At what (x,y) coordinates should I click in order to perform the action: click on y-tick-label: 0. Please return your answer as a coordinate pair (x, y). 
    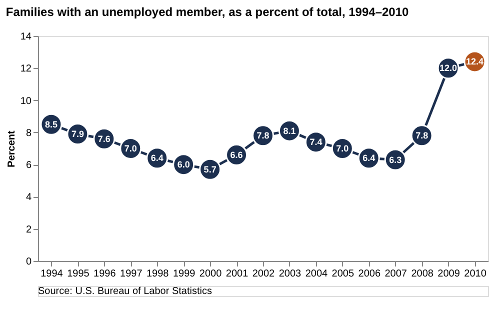
    Looking at the image, I should click on (29, 262).